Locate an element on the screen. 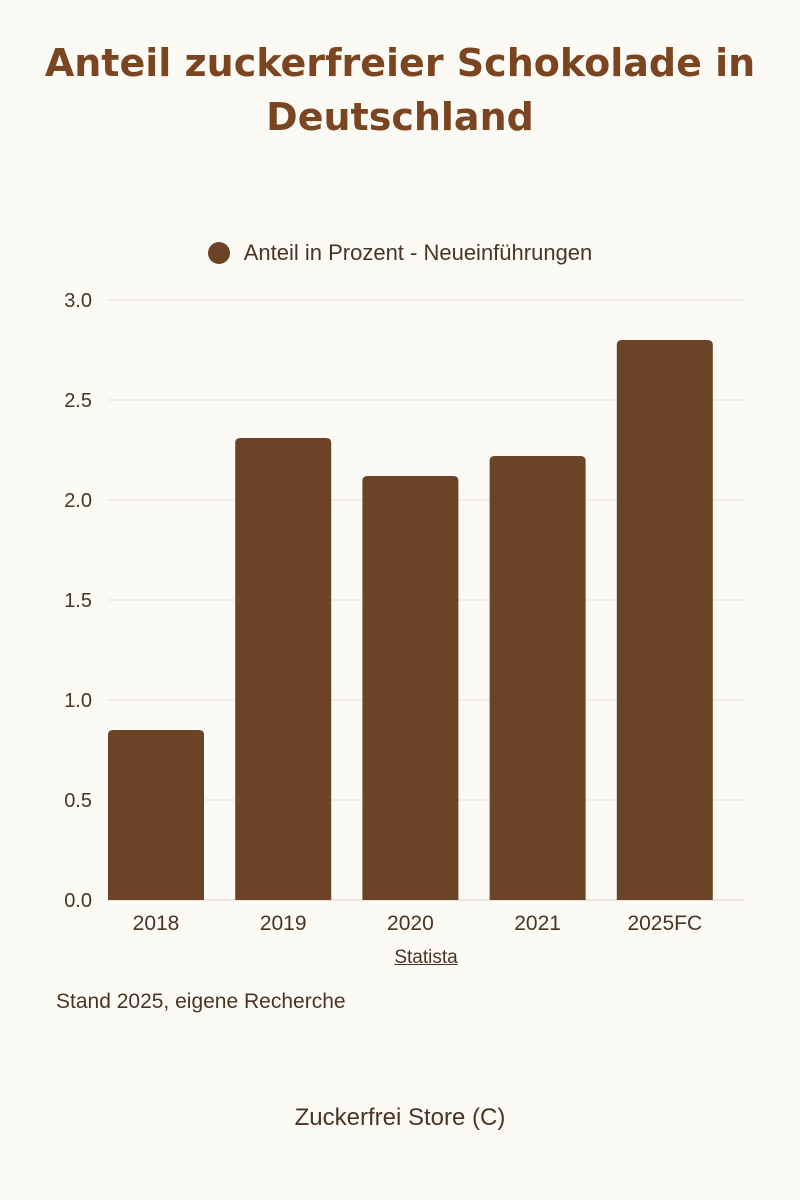  footer-credit: Zuckerfrei Store (C) is located at coordinates (400, 1117).